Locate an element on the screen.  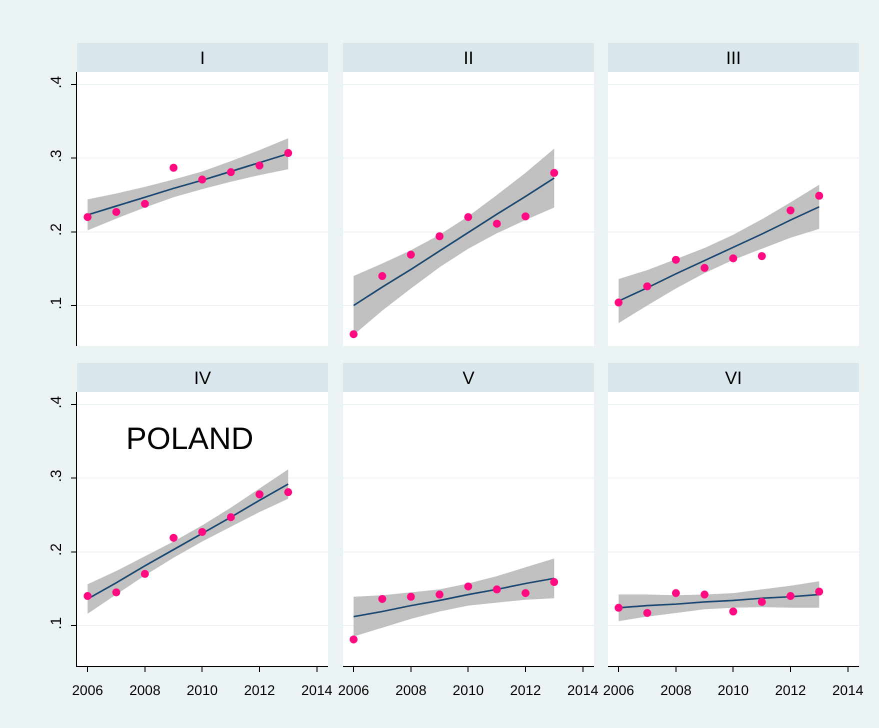
chart-title: I is located at coordinates (203, 58).